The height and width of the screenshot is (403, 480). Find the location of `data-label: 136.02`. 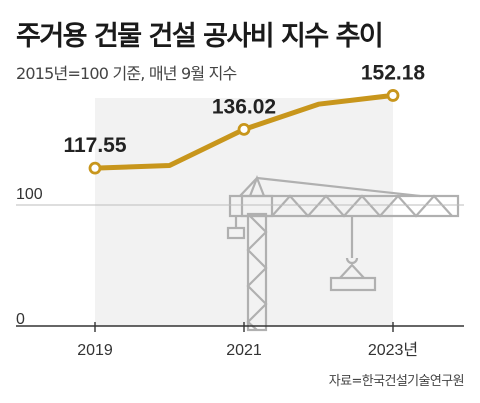

data-label: 136.02 is located at coordinates (244, 106).